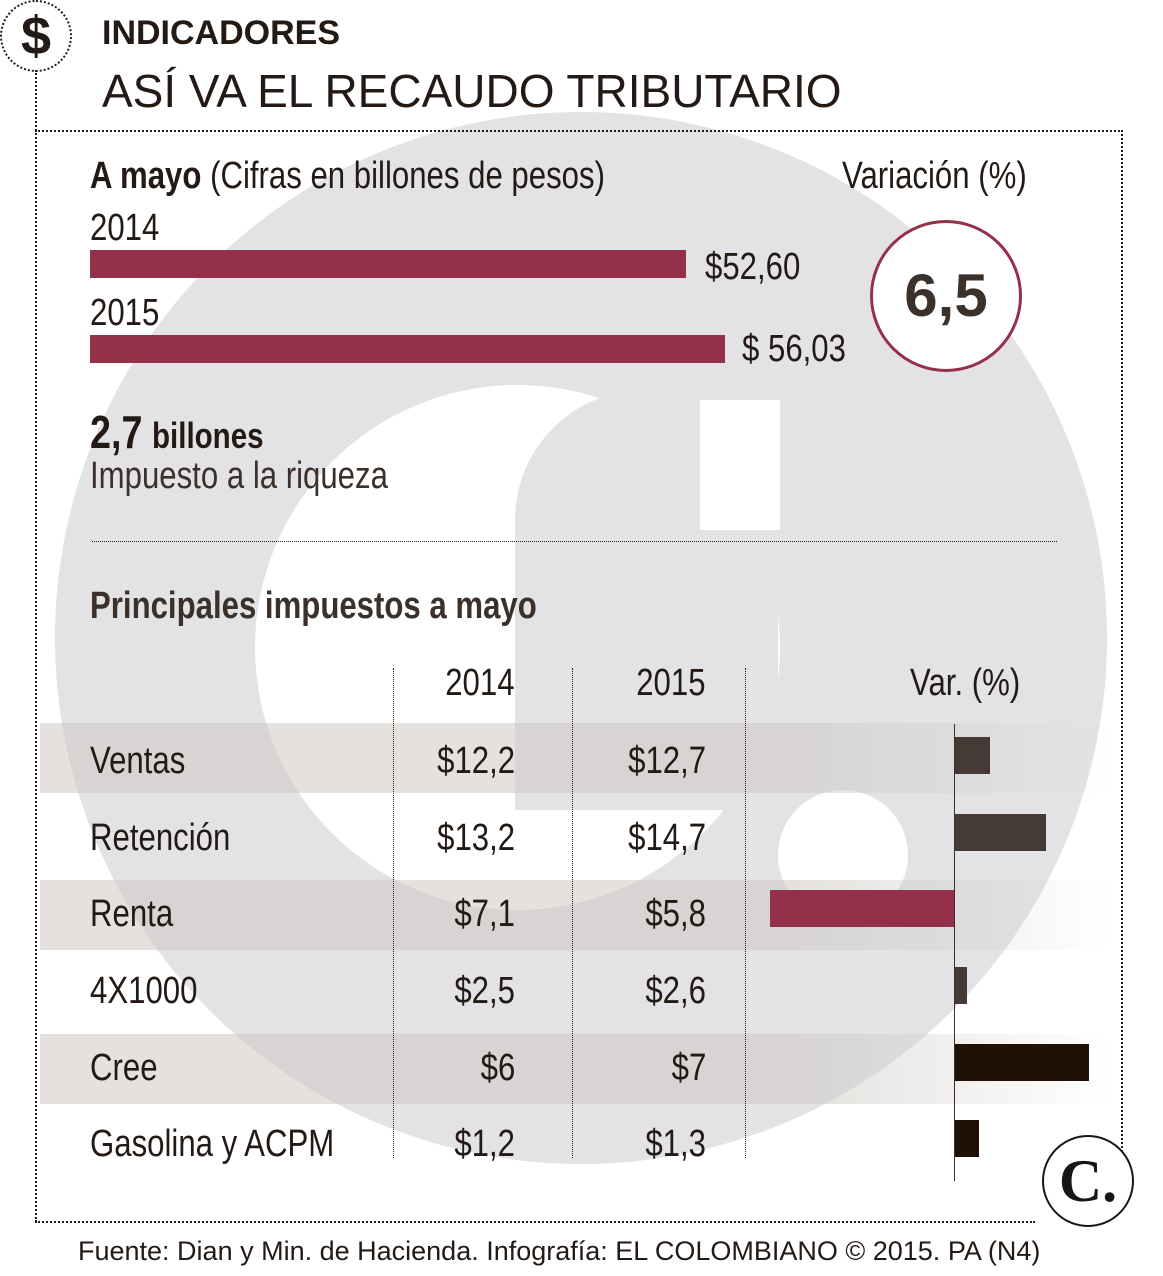 The height and width of the screenshot is (1276, 1163). Describe the element at coordinates (965, 683) in the screenshot. I see `col-header-var: Var. (%)` at that location.